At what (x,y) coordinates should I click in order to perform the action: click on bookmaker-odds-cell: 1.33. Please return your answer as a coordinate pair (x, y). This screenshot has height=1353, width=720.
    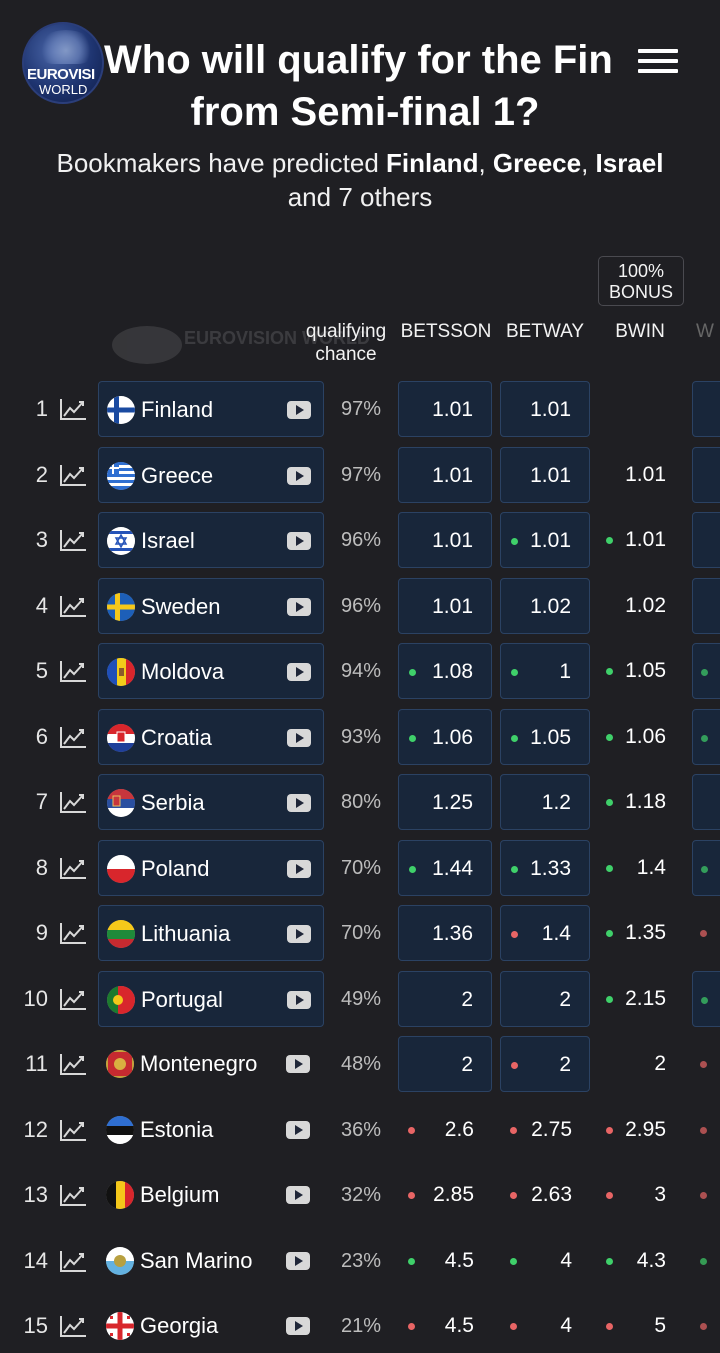
    Looking at the image, I should click on (545, 867).